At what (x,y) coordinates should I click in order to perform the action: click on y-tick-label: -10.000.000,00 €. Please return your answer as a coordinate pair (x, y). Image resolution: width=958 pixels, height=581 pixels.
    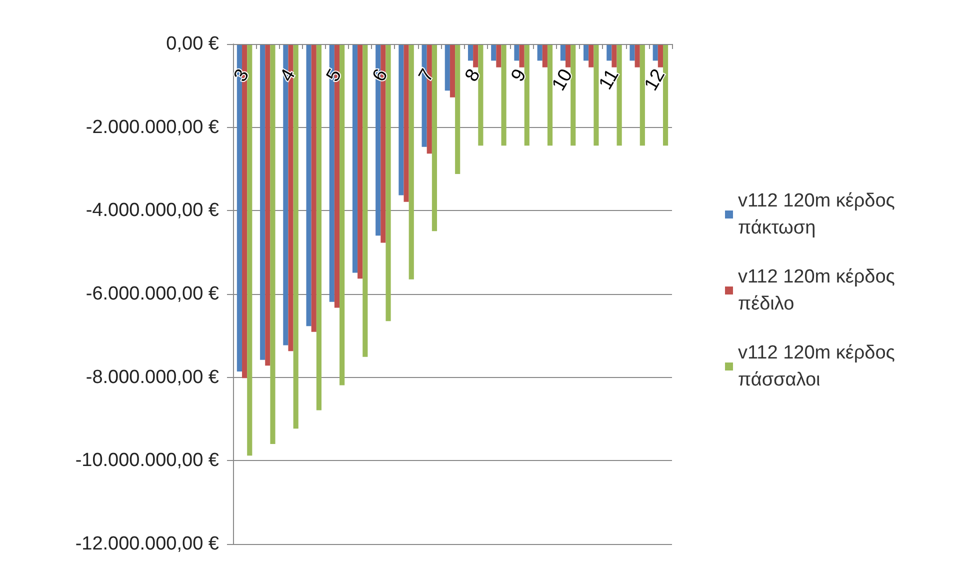
    Looking at the image, I should click on (147, 461).